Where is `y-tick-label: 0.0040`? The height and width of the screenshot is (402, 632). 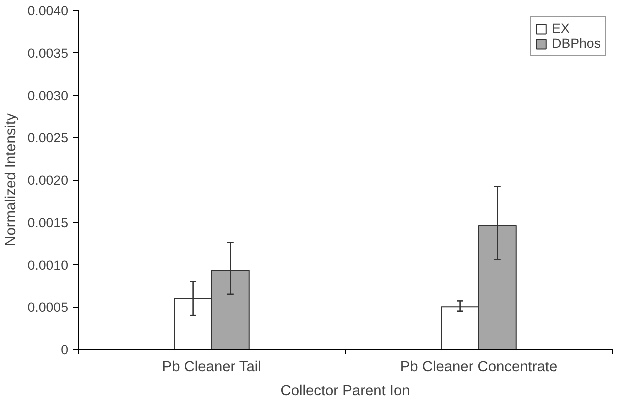 y-tick-label: 0.0040 is located at coordinates (48, 11).